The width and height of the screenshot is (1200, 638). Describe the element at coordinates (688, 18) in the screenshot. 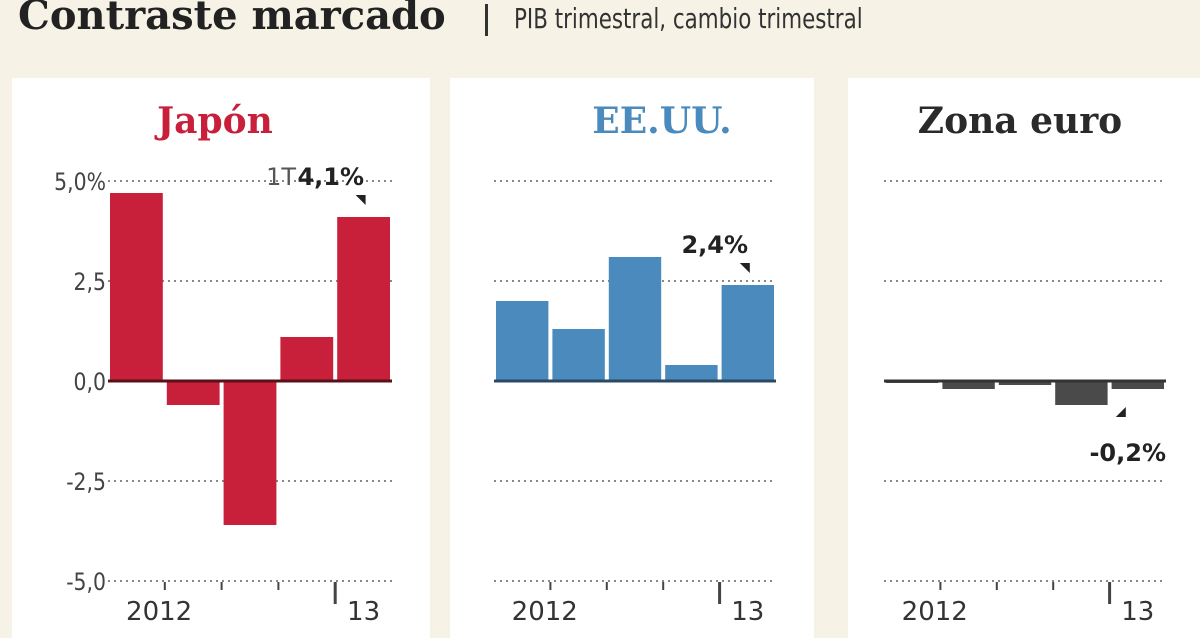

I see `chart-subtitle: PIB trimestral, cambio trimestral` at that location.